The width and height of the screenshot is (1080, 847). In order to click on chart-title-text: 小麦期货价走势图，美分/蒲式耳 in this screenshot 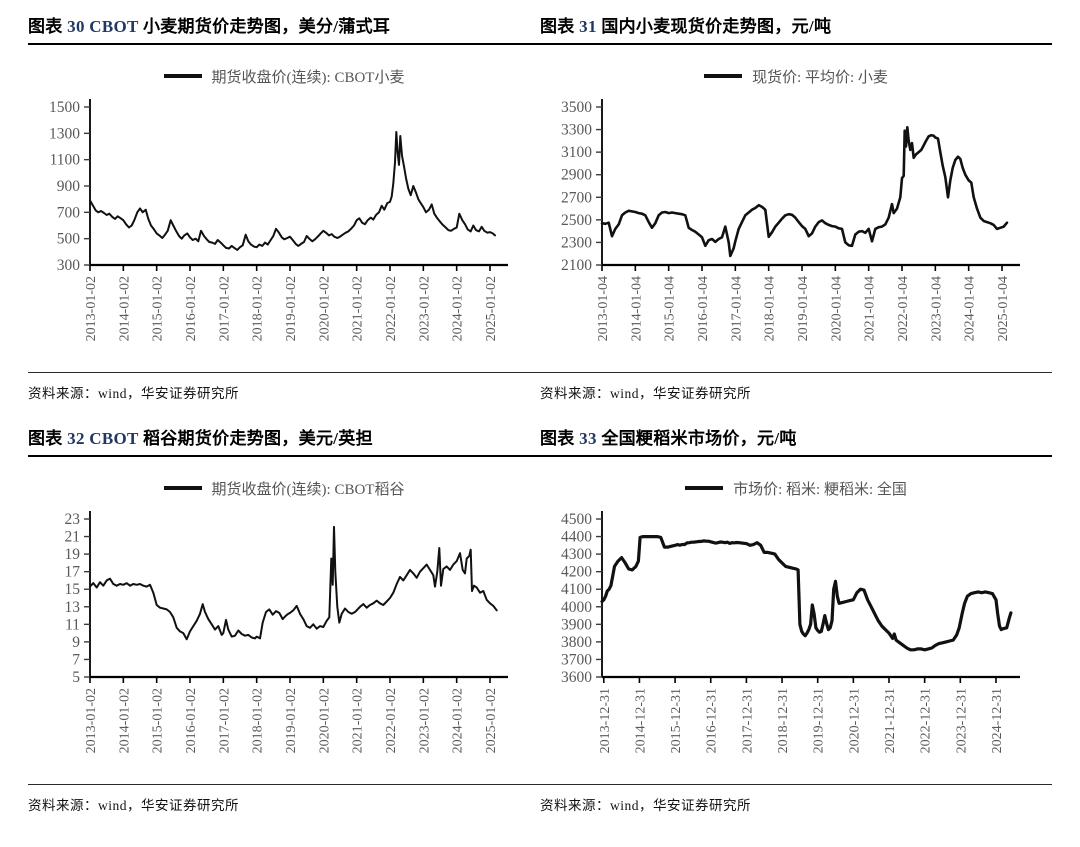, I will do `click(264, 26)`.